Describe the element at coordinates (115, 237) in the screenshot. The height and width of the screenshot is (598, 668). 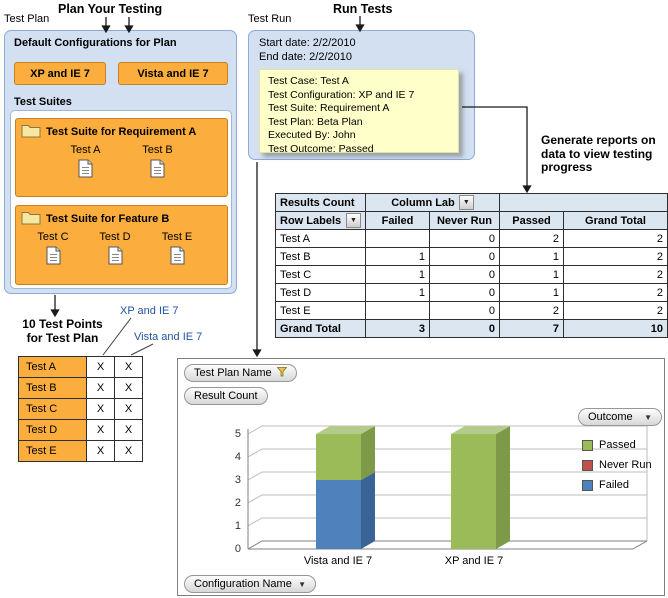
I see `test-case-label: Test D` at that location.